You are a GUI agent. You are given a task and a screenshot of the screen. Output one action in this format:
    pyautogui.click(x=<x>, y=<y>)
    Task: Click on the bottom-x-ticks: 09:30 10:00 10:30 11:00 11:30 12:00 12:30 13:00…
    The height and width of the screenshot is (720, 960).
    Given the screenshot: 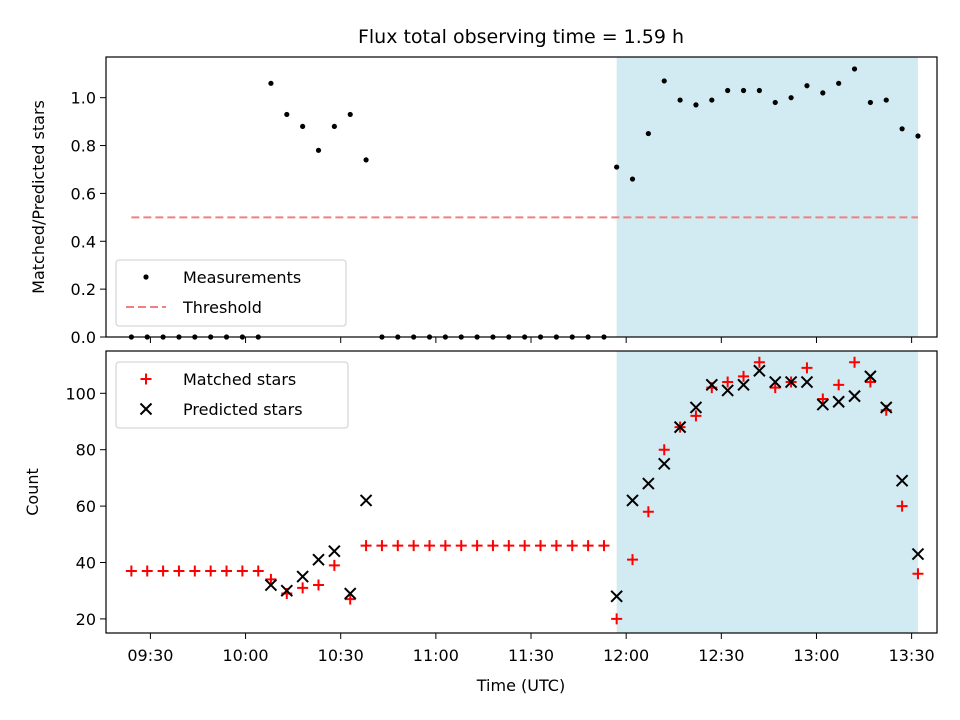 What is the action you would take?
    pyautogui.click(x=531, y=649)
    